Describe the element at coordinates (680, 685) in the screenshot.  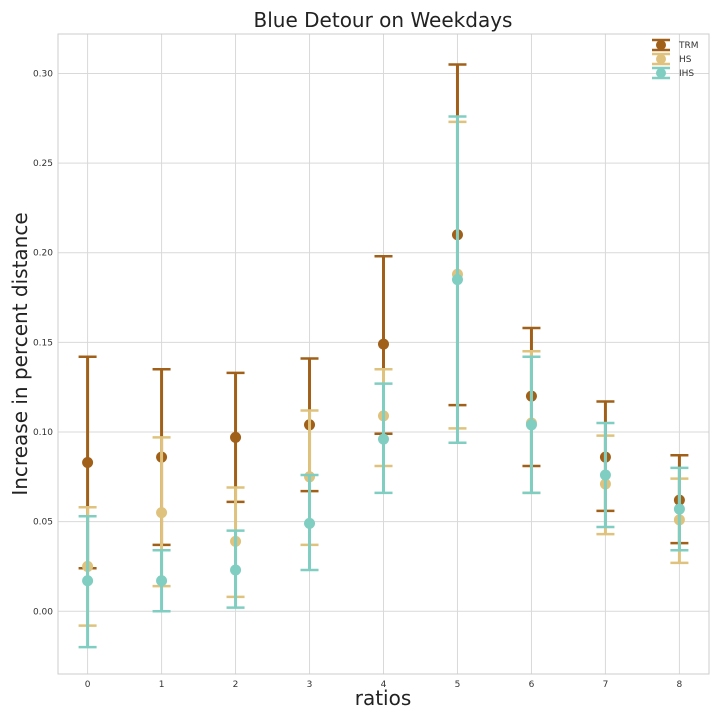
I see `x-tick-label: 8` at that location.